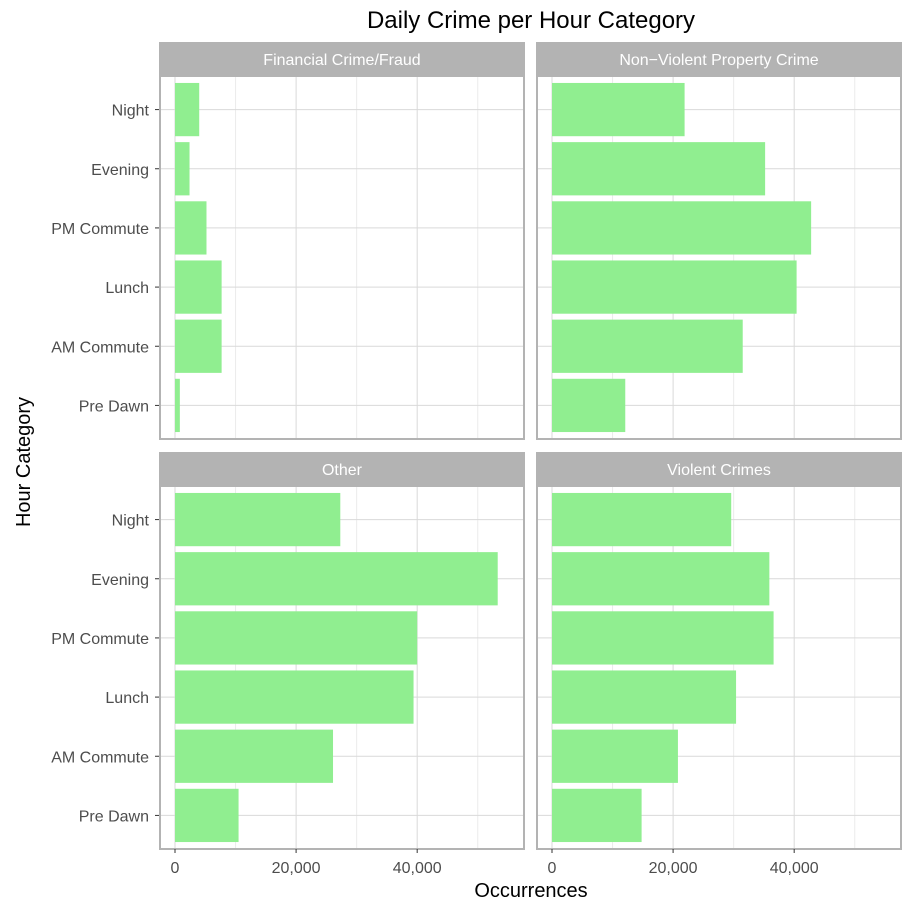 The height and width of the screenshot is (907, 910). Describe the element at coordinates (24, 462) in the screenshot. I see `y-axis-title: Hour Category` at that location.